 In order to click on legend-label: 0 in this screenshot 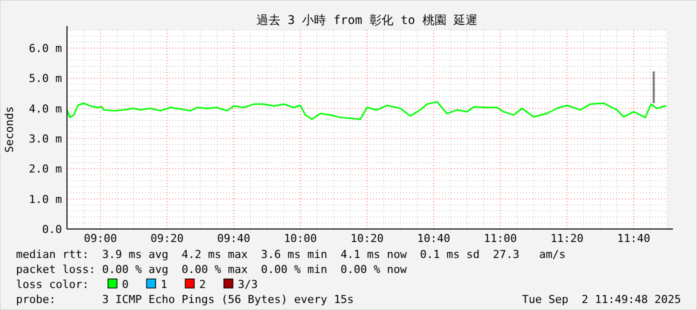, I will do `click(125, 284)`.